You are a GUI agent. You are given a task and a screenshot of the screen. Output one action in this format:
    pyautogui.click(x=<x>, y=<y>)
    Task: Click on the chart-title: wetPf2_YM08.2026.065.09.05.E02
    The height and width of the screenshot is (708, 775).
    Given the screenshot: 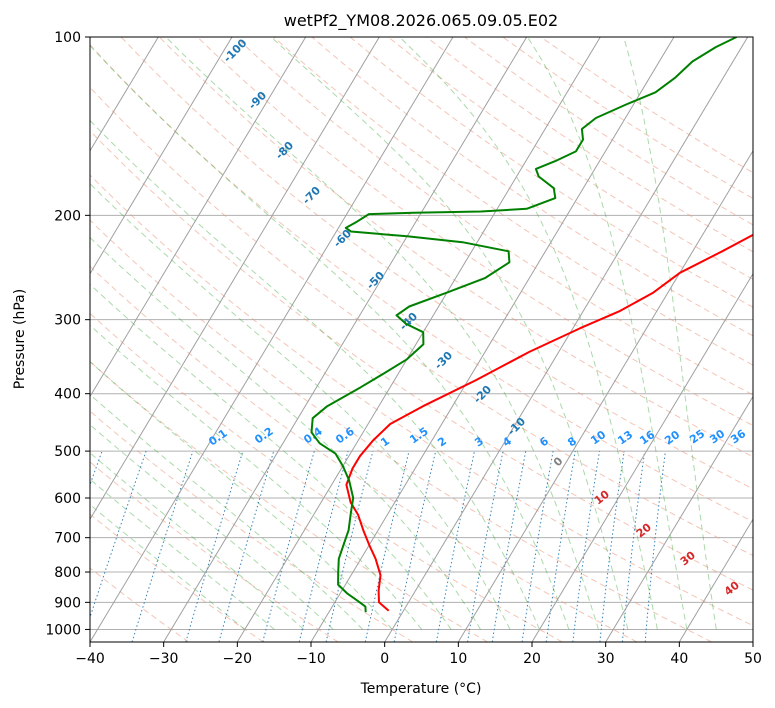 What is the action you would take?
    pyautogui.click(x=421, y=21)
    